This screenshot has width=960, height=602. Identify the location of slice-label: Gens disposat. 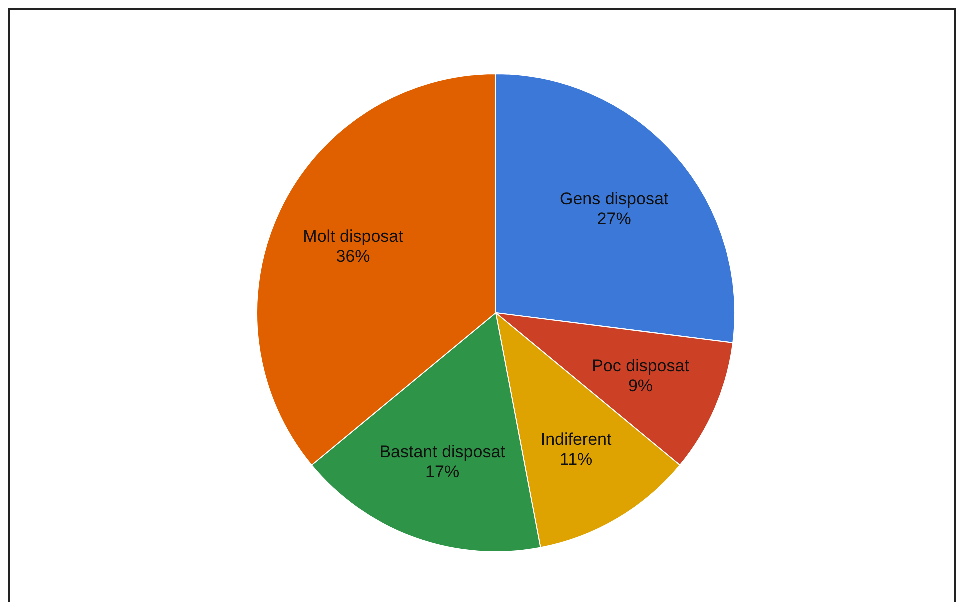
(614, 199).